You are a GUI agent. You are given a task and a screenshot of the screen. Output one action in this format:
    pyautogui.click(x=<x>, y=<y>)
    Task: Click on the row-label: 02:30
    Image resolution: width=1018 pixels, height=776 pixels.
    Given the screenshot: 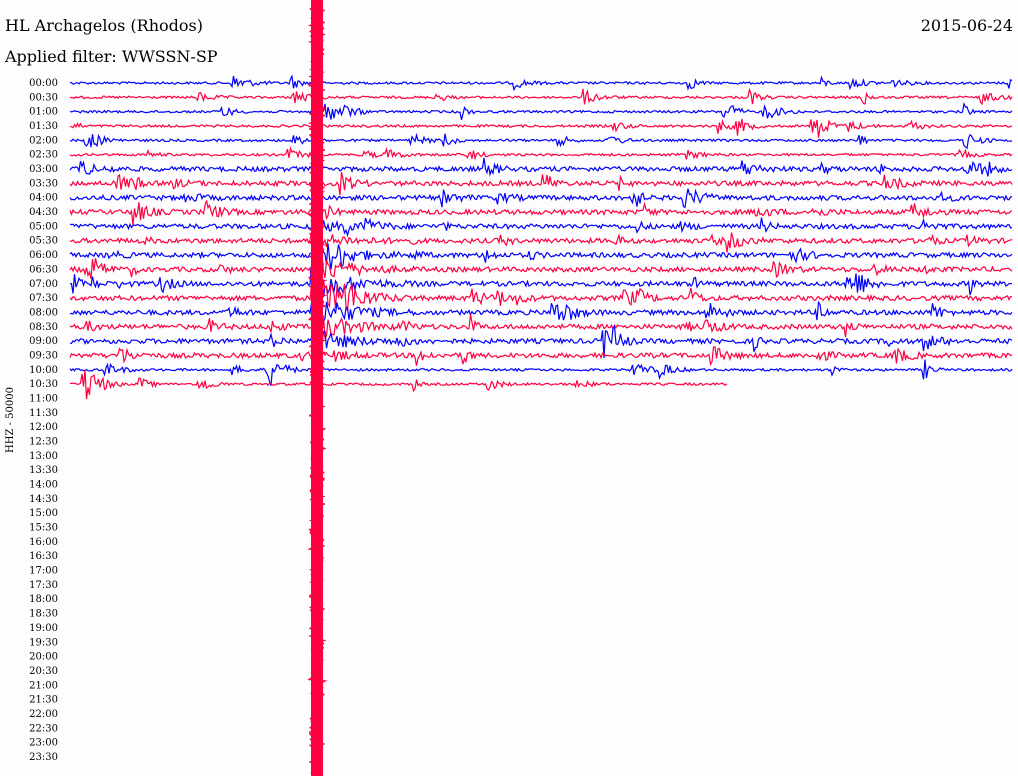 What is the action you would take?
    pyautogui.click(x=43, y=155)
    